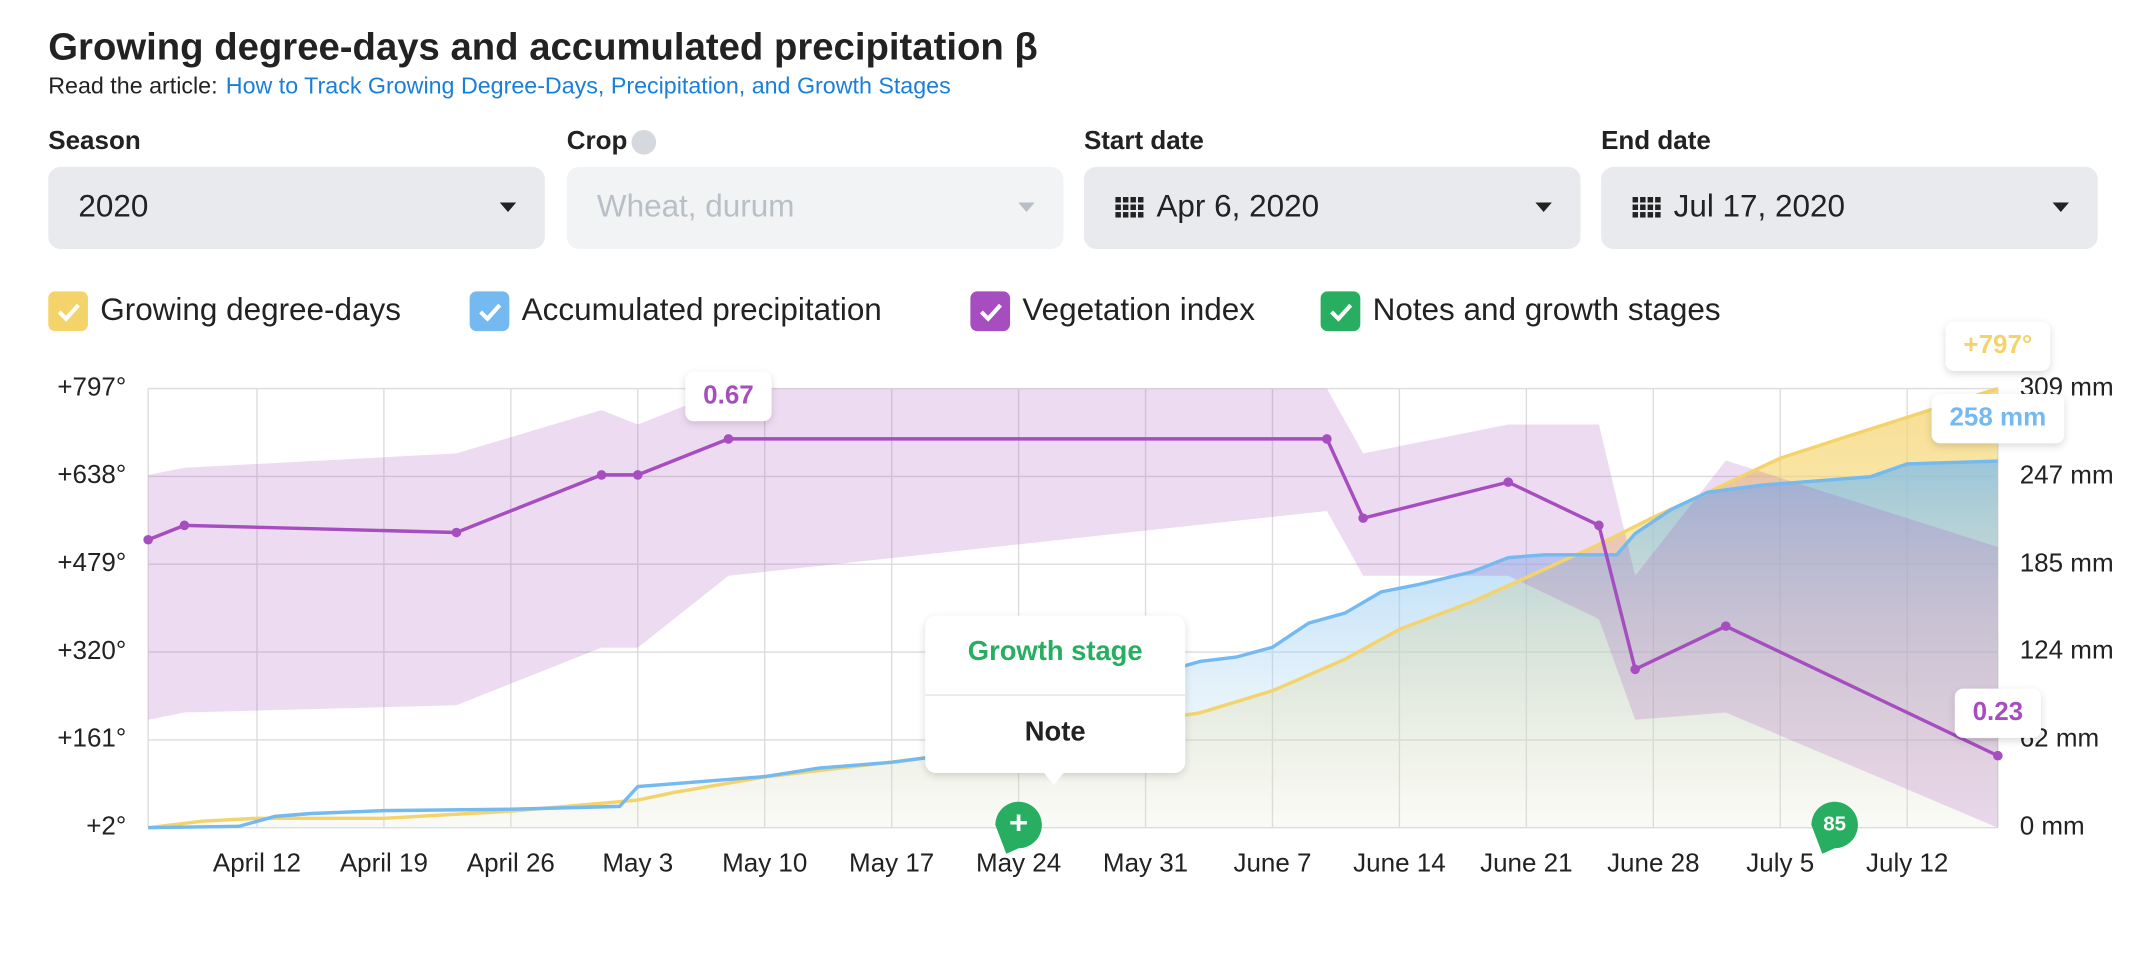  I want to click on x-tick-label: May 10, so click(764, 863).